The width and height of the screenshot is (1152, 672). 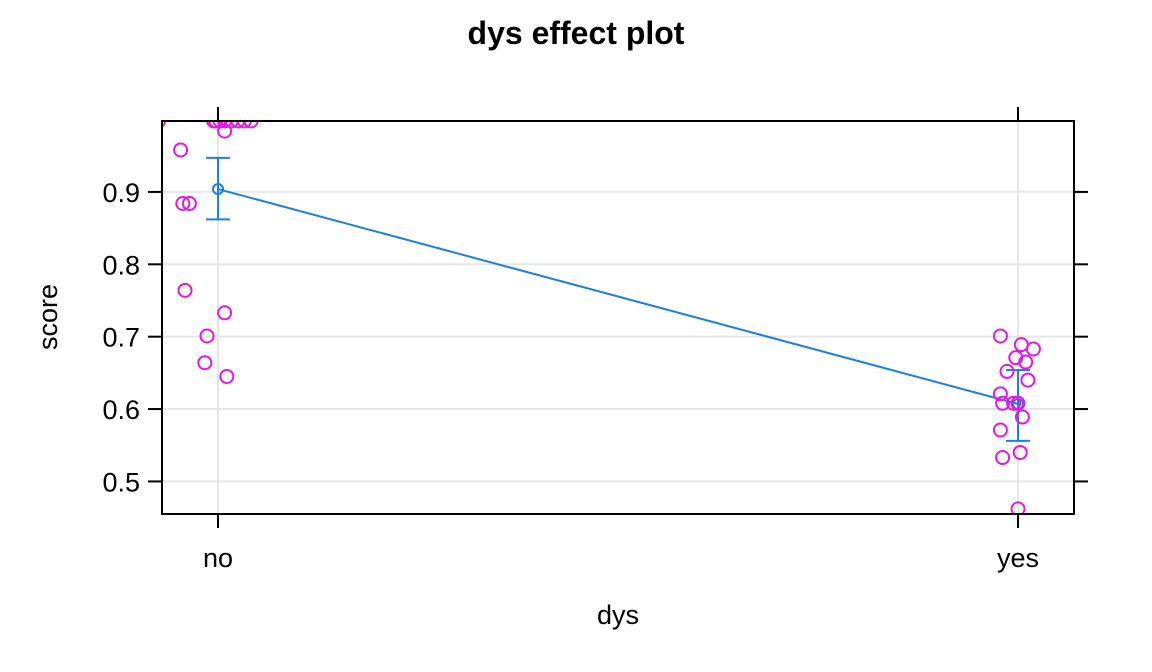 What do you see at coordinates (618, 615) in the screenshot?
I see `x-axis-label: dys` at bounding box center [618, 615].